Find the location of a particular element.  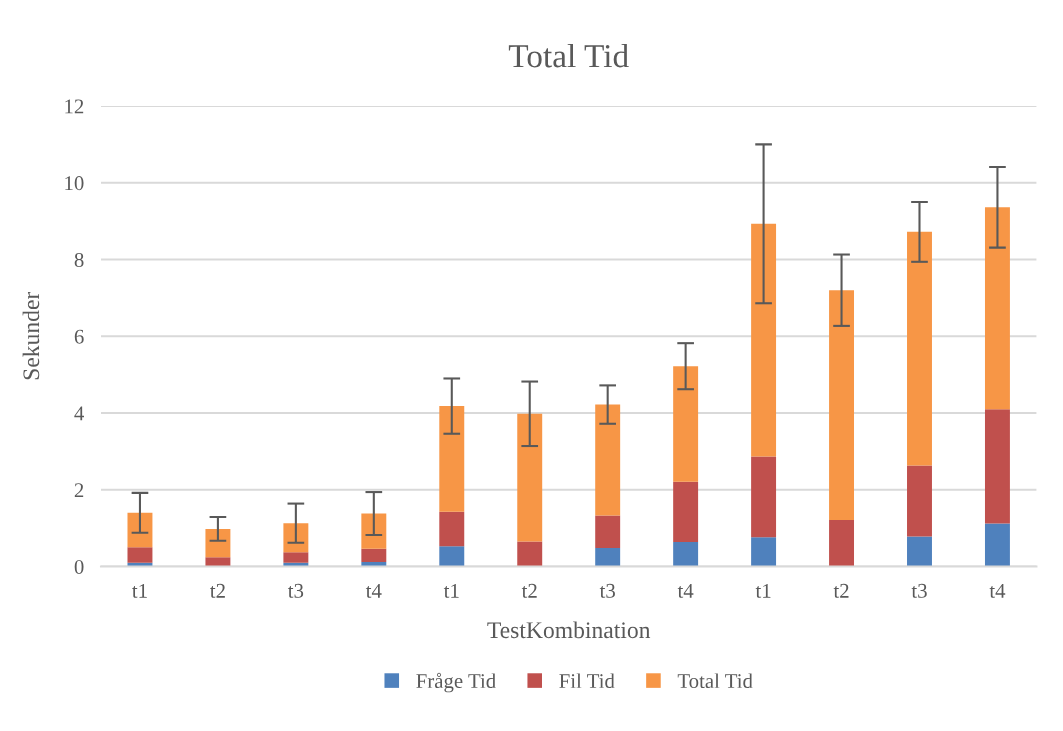

legend-label: Fil Tid is located at coordinates (587, 681).